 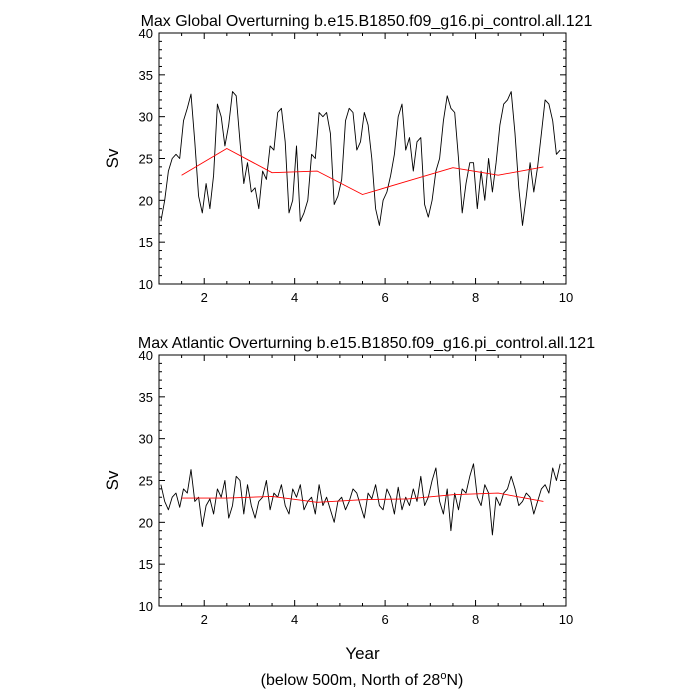 What do you see at coordinates (362, 653) in the screenshot?
I see `x-axis-label: Year` at bounding box center [362, 653].